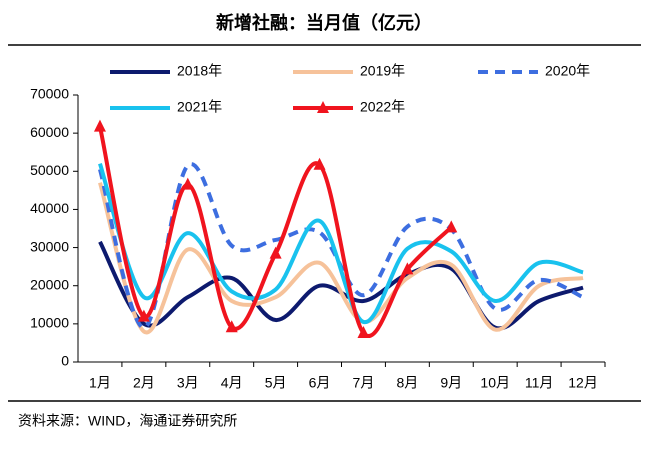 This screenshot has width=649, height=464. I want to click on legend-label: 2021年, so click(199, 107).